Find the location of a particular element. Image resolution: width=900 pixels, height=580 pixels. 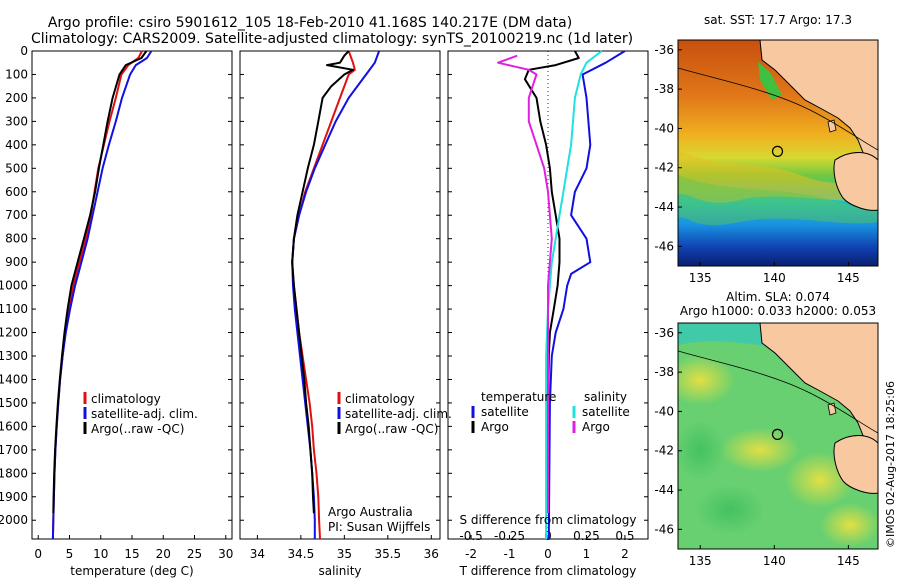

annotation-pi: PI: Susan Wijffels is located at coordinates (379, 527).